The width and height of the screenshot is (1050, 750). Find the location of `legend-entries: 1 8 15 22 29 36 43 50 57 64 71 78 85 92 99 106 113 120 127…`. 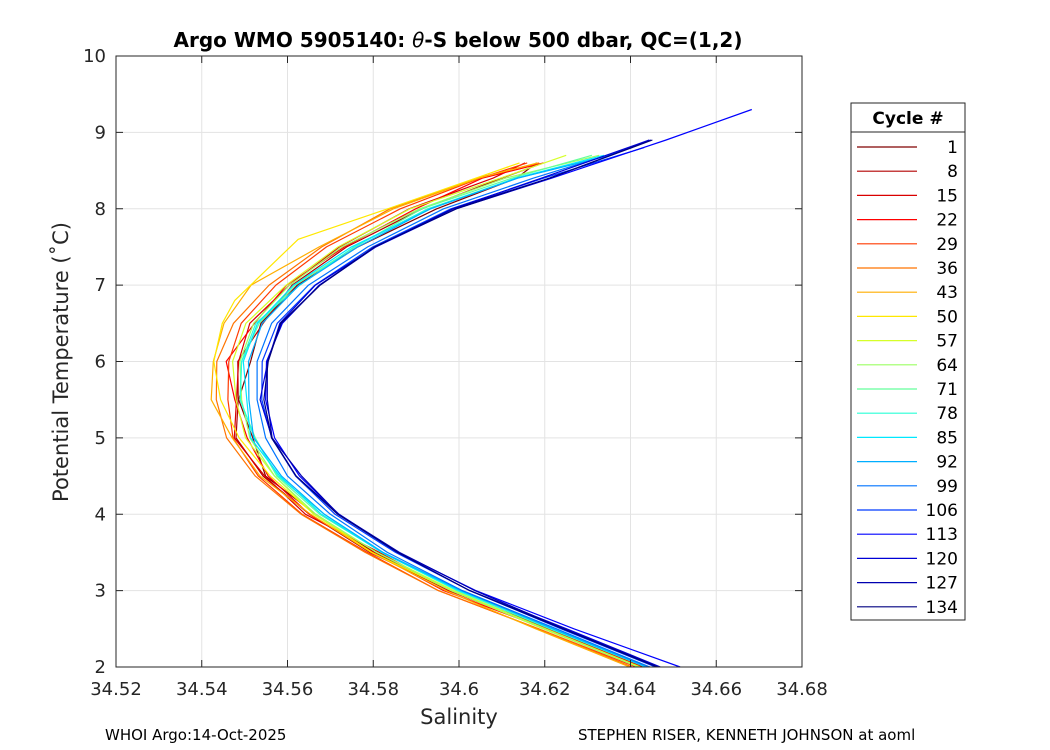

legend-entries: 1 8 15 22 29 36 43 50 57 64 71 78 85 92 99 106 113 120 127… is located at coordinates (907, 378).